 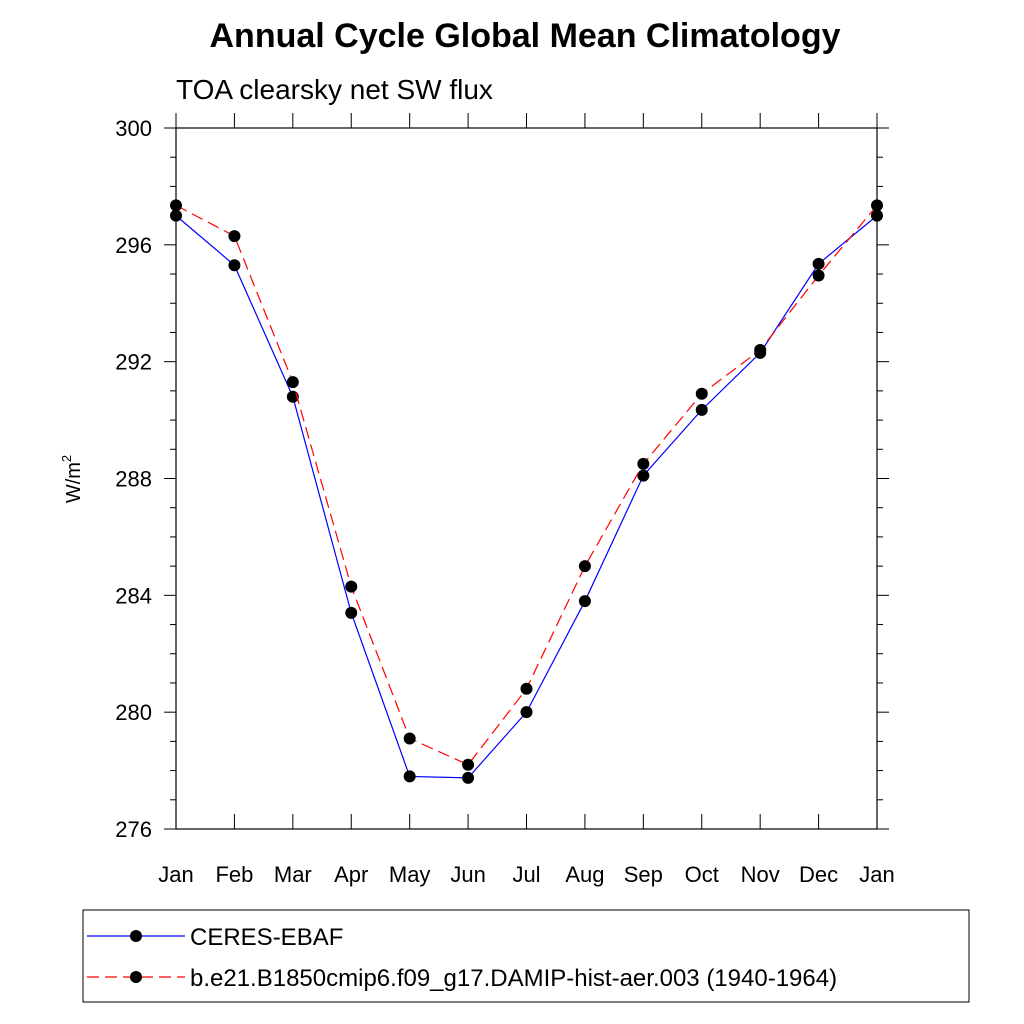 I want to click on legend-label-1: CERES-EBAF, so click(x=266, y=937).